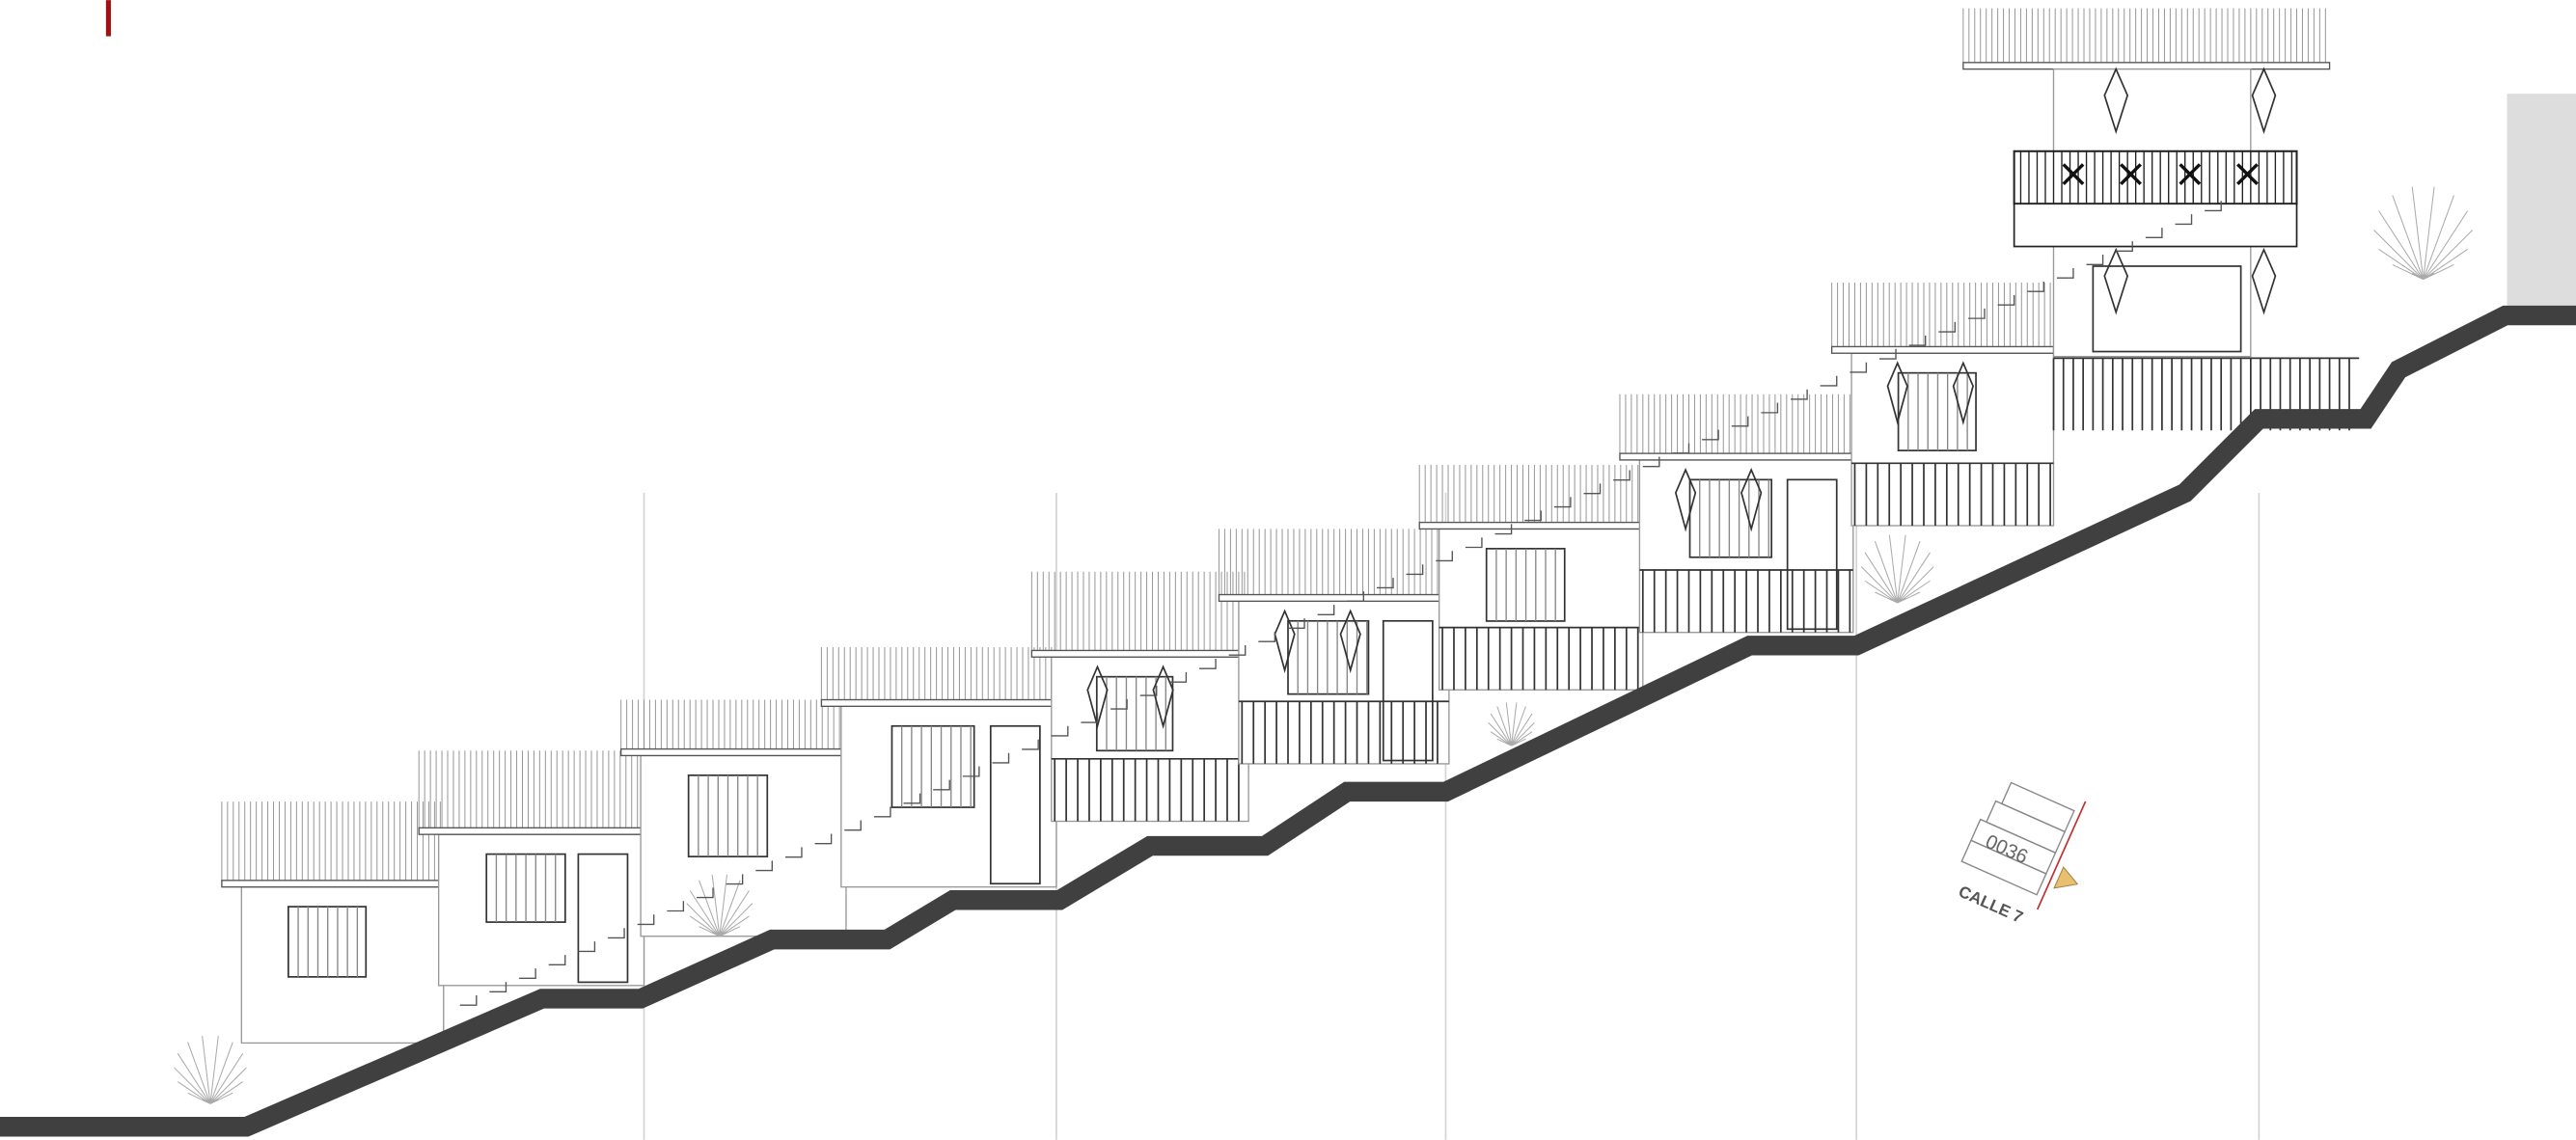 This screenshot has width=2576, height=1140. Describe the element at coordinates (2066, 877) in the screenshot. I see `north-arrow` at that location.